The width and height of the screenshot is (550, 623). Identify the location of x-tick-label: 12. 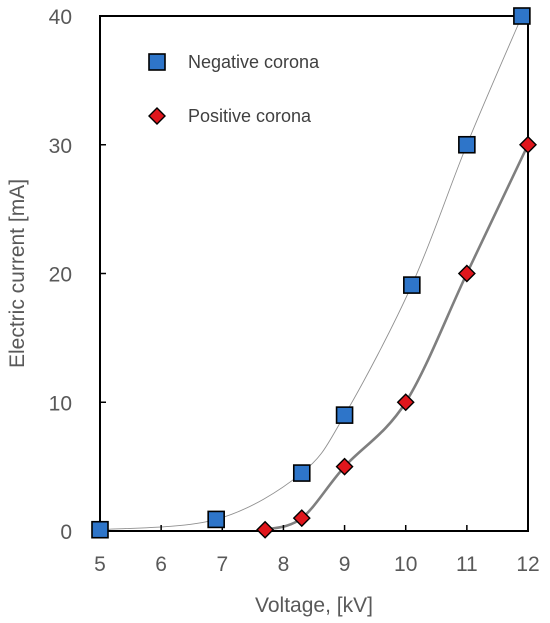
(527, 564).